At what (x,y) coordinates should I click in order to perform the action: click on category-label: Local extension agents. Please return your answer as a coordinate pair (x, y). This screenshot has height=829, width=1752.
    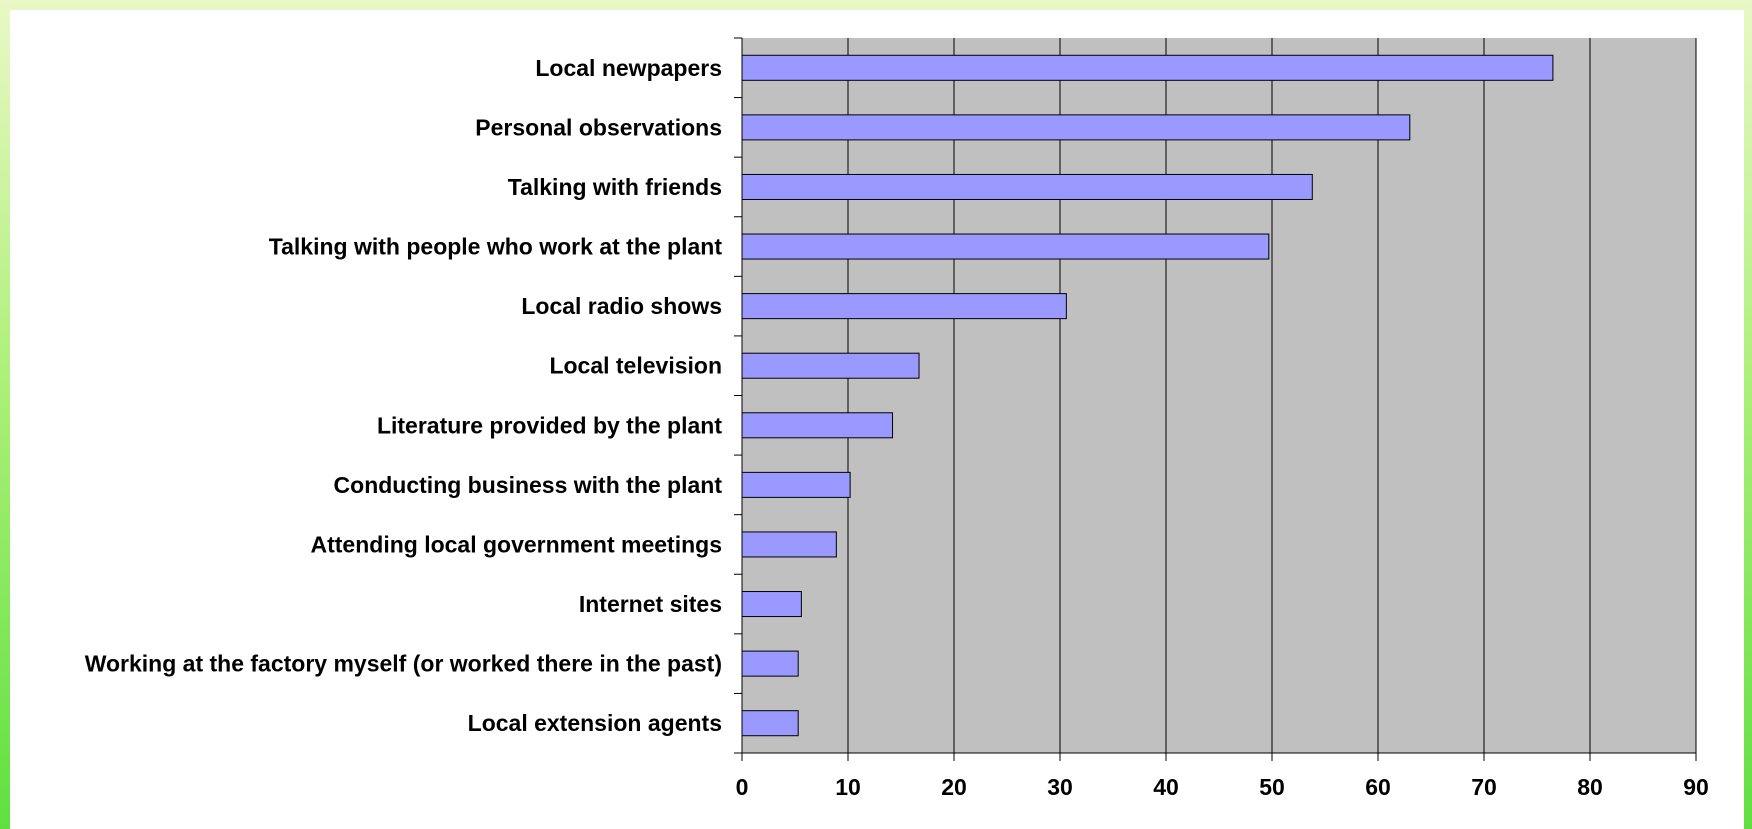
    Looking at the image, I should click on (595, 723).